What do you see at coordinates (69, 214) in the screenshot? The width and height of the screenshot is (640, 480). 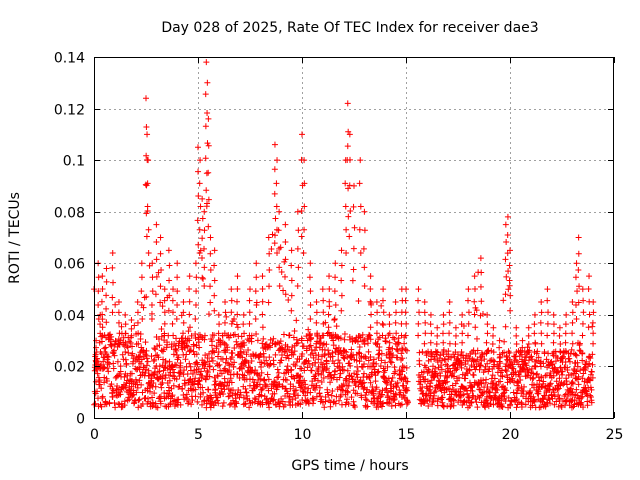 I see `y-tick-label: 0.08` at bounding box center [69, 214].